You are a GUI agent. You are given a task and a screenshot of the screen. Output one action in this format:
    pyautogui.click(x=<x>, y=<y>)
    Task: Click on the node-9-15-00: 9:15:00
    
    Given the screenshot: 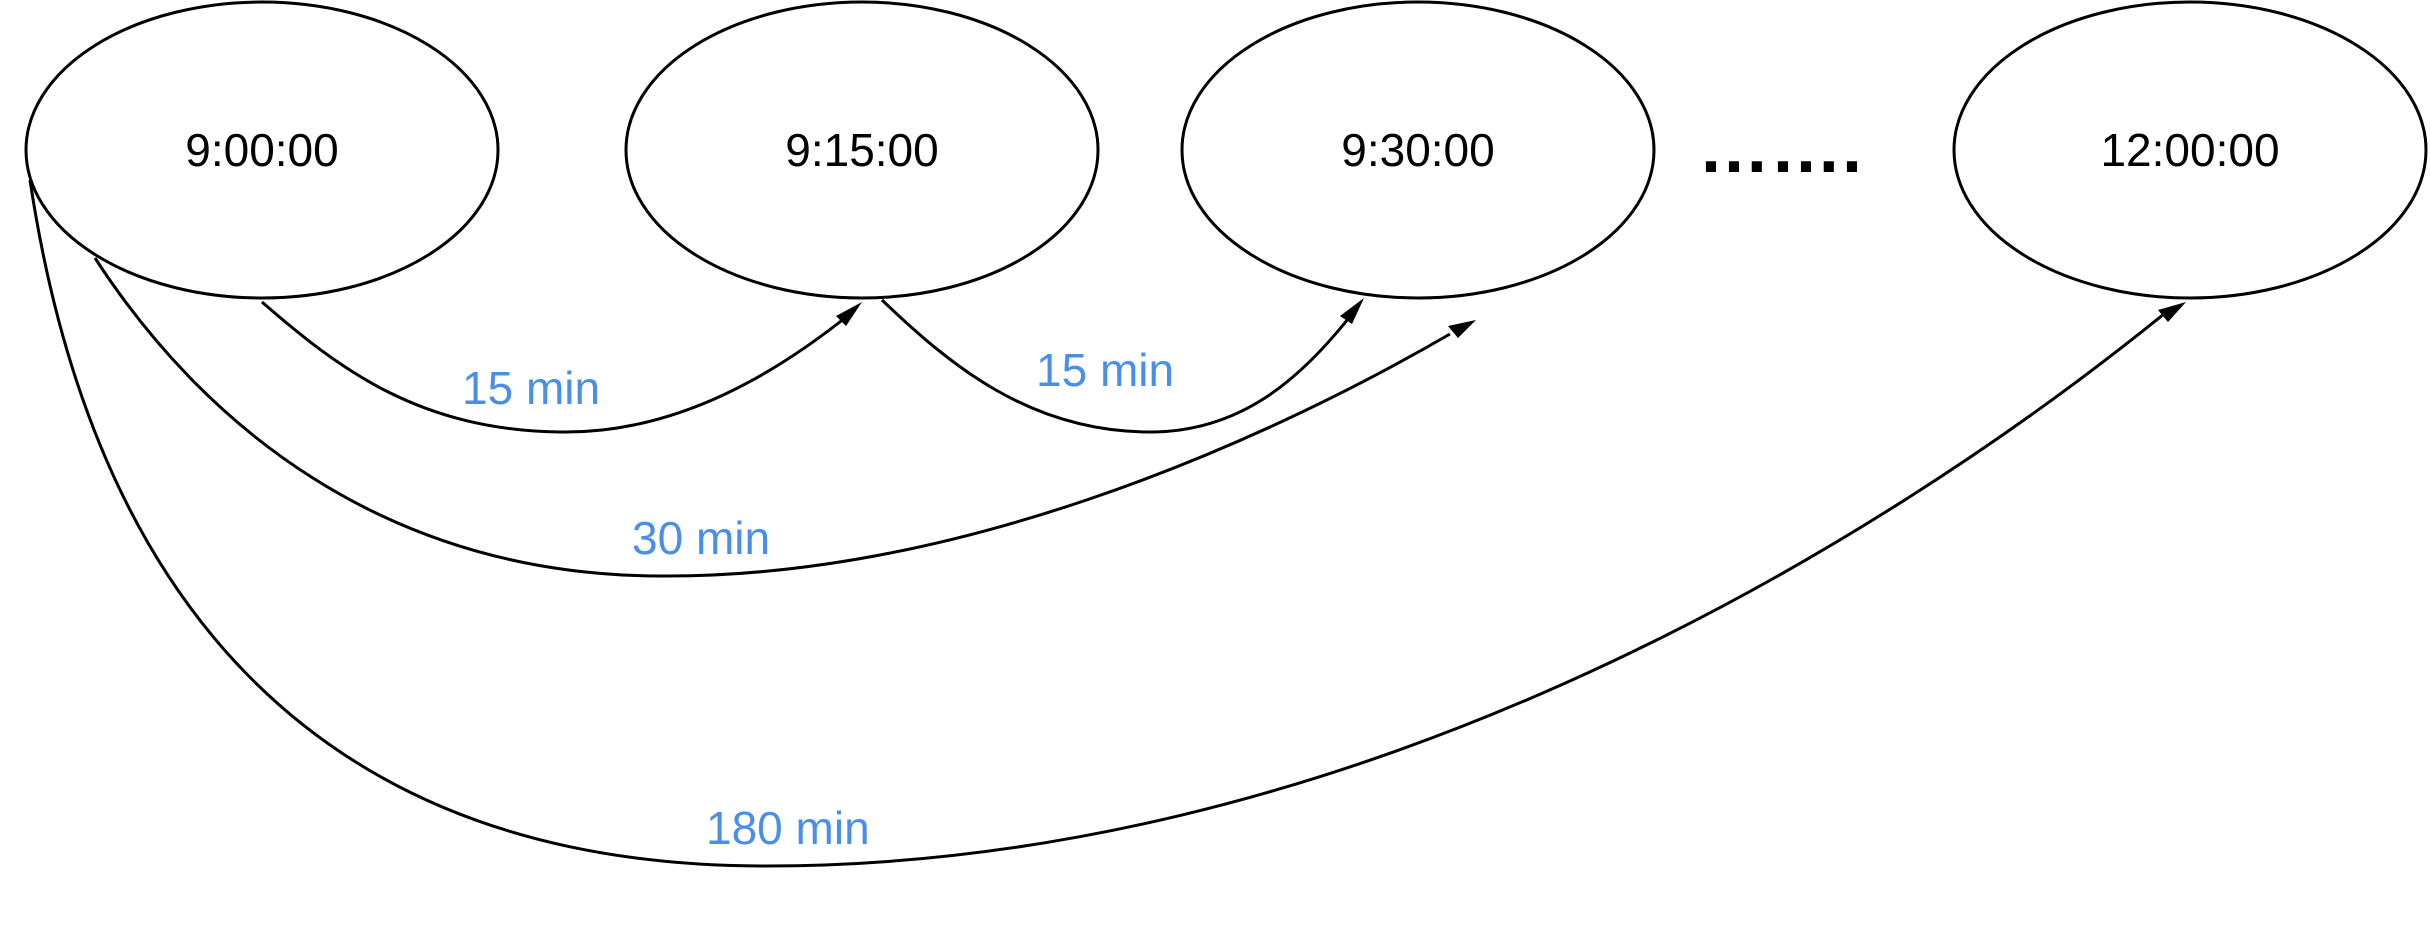 What is the action you would take?
    pyautogui.click(x=862, y=150)
    